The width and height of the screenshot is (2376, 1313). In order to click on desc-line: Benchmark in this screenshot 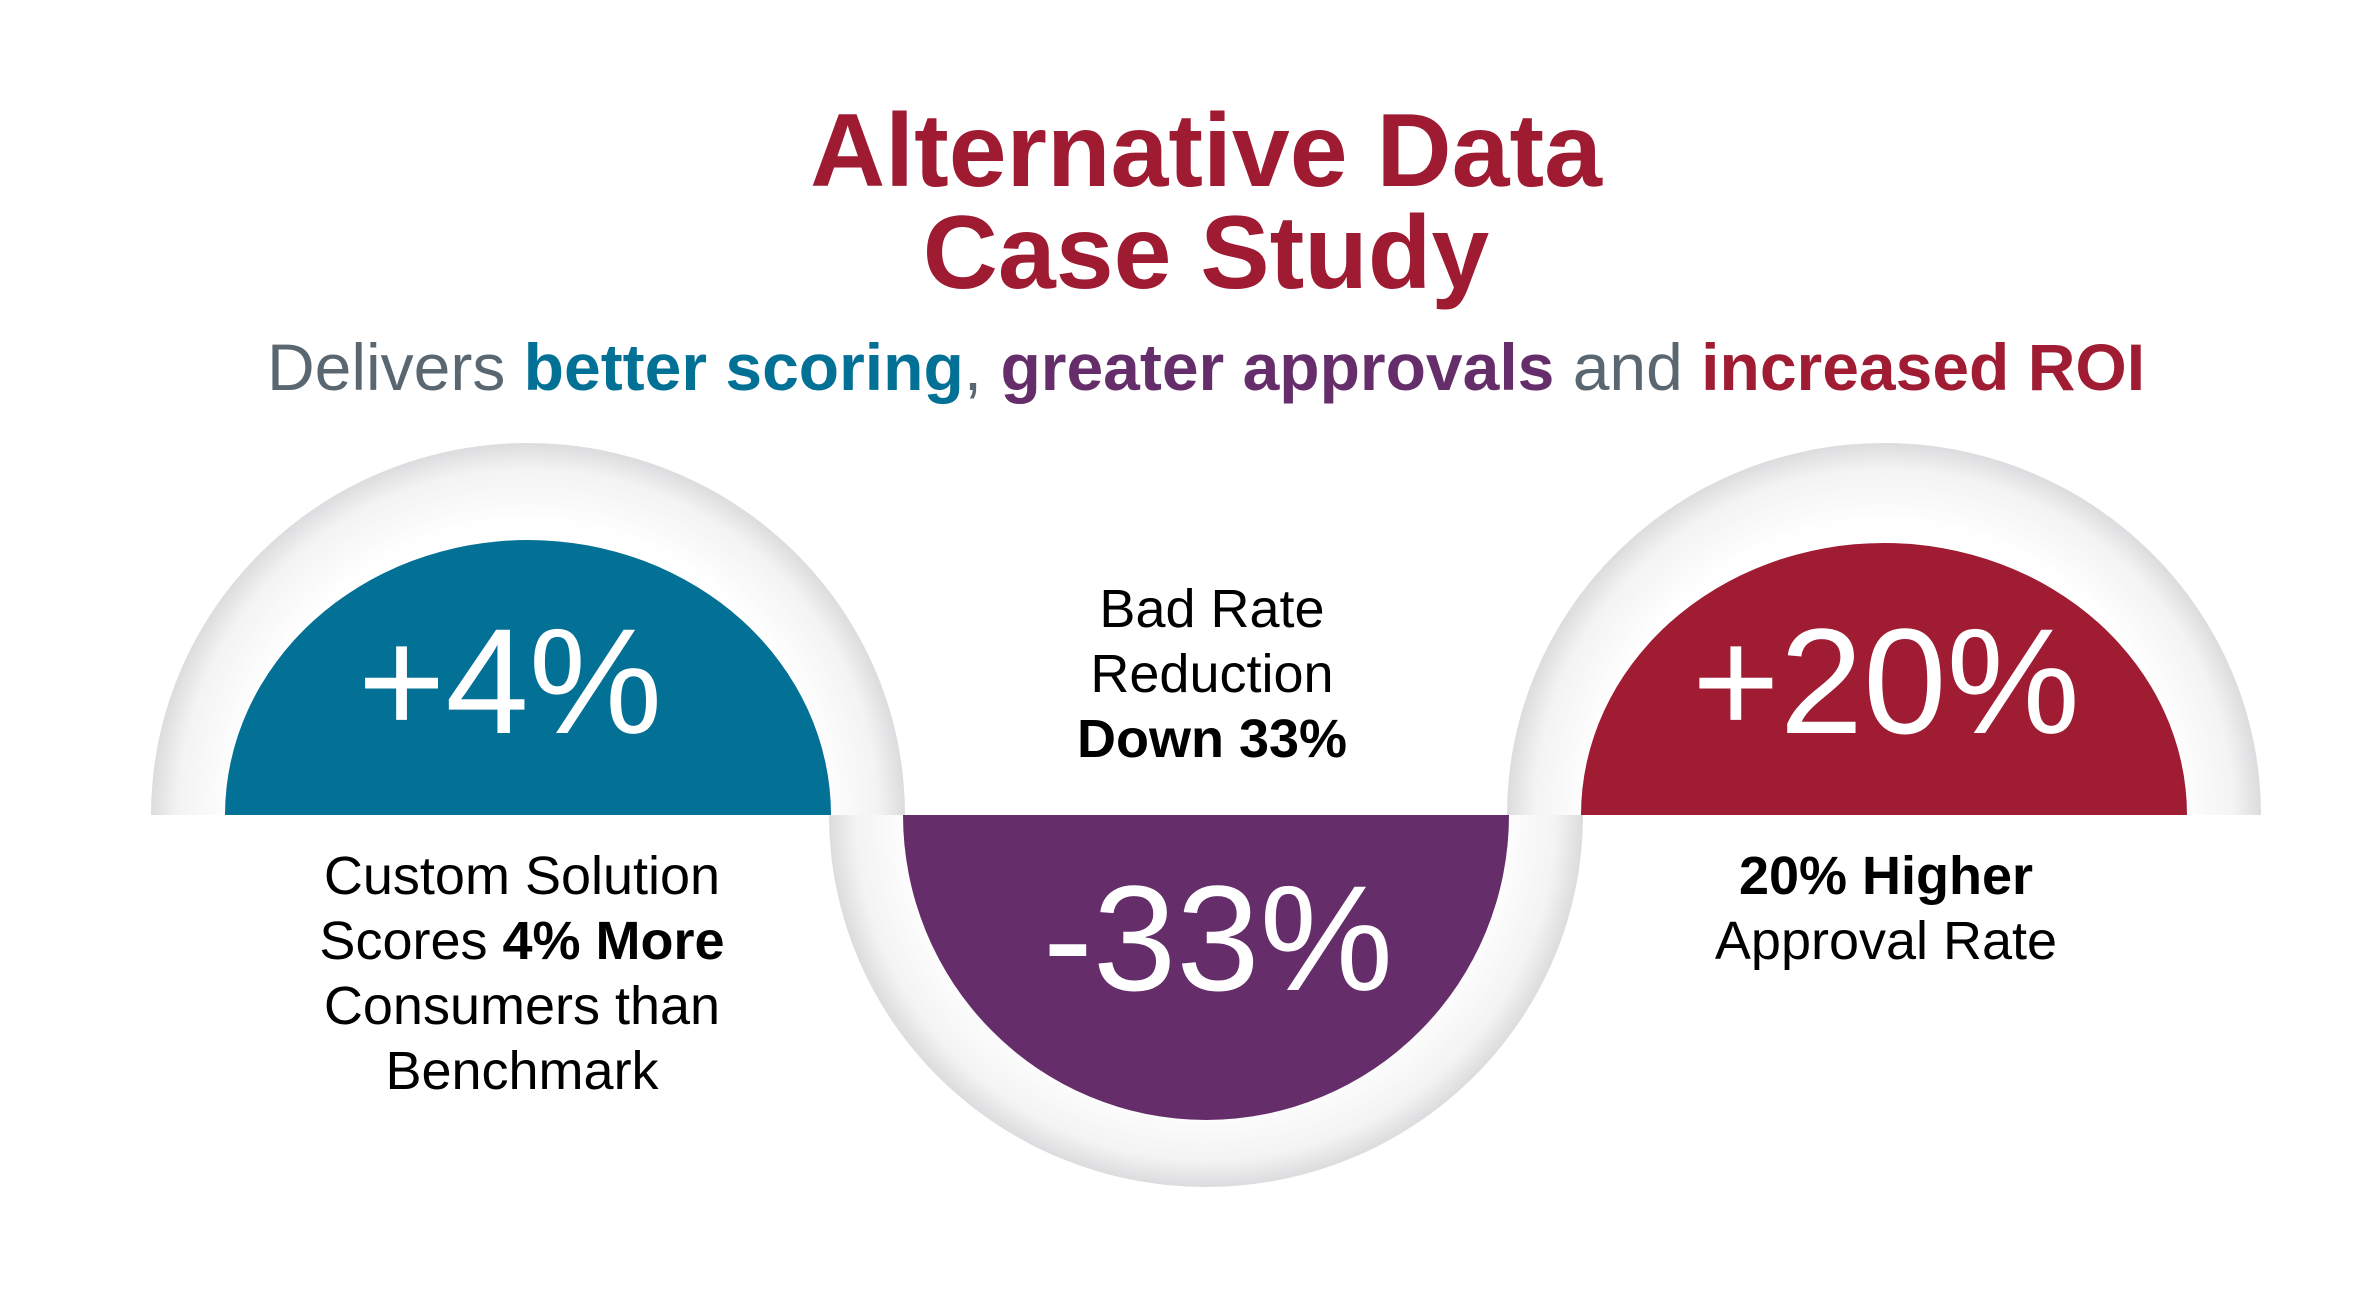, I will do `click(522, 1071)`.